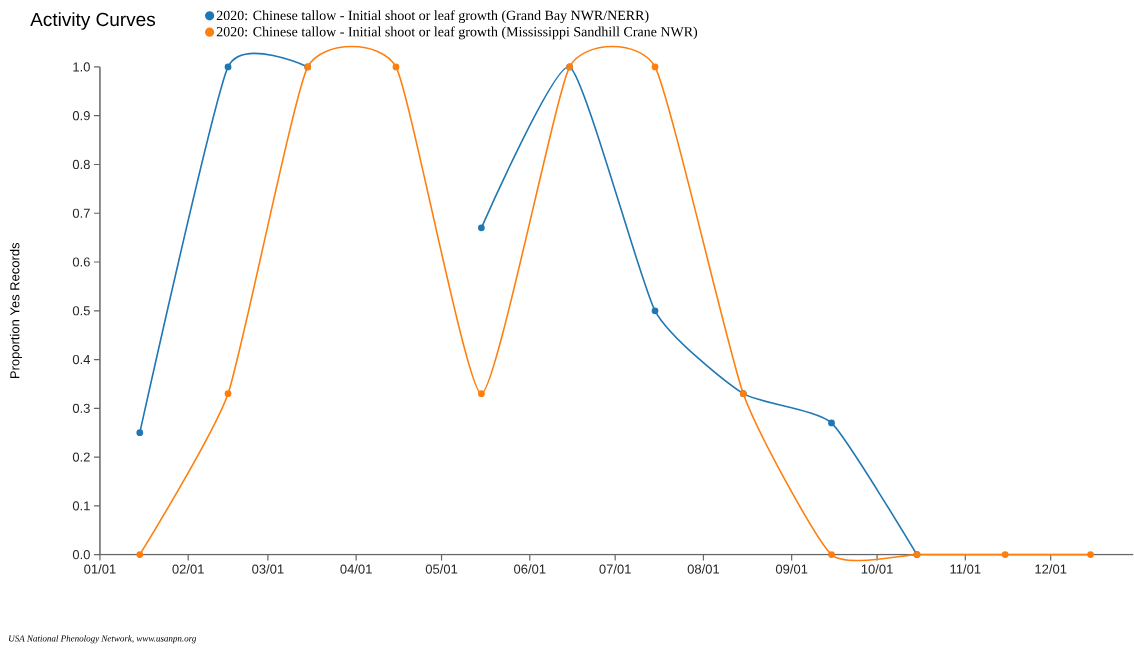 This screenshot has width=1134, height=652. I want to click on x-tick-label: 04/01, so click(356, 569).